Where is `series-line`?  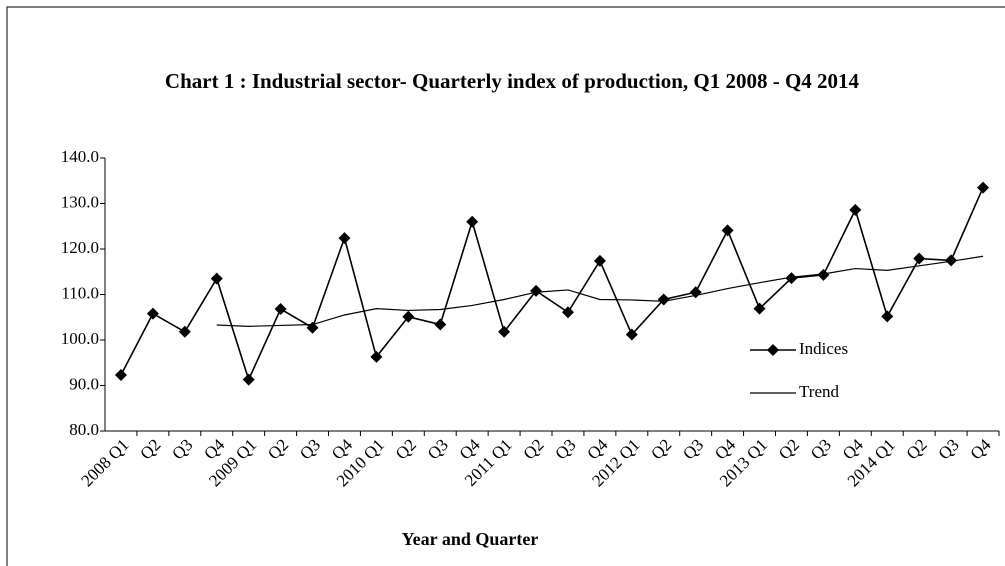 series-line is located at coordinates (600, 291).